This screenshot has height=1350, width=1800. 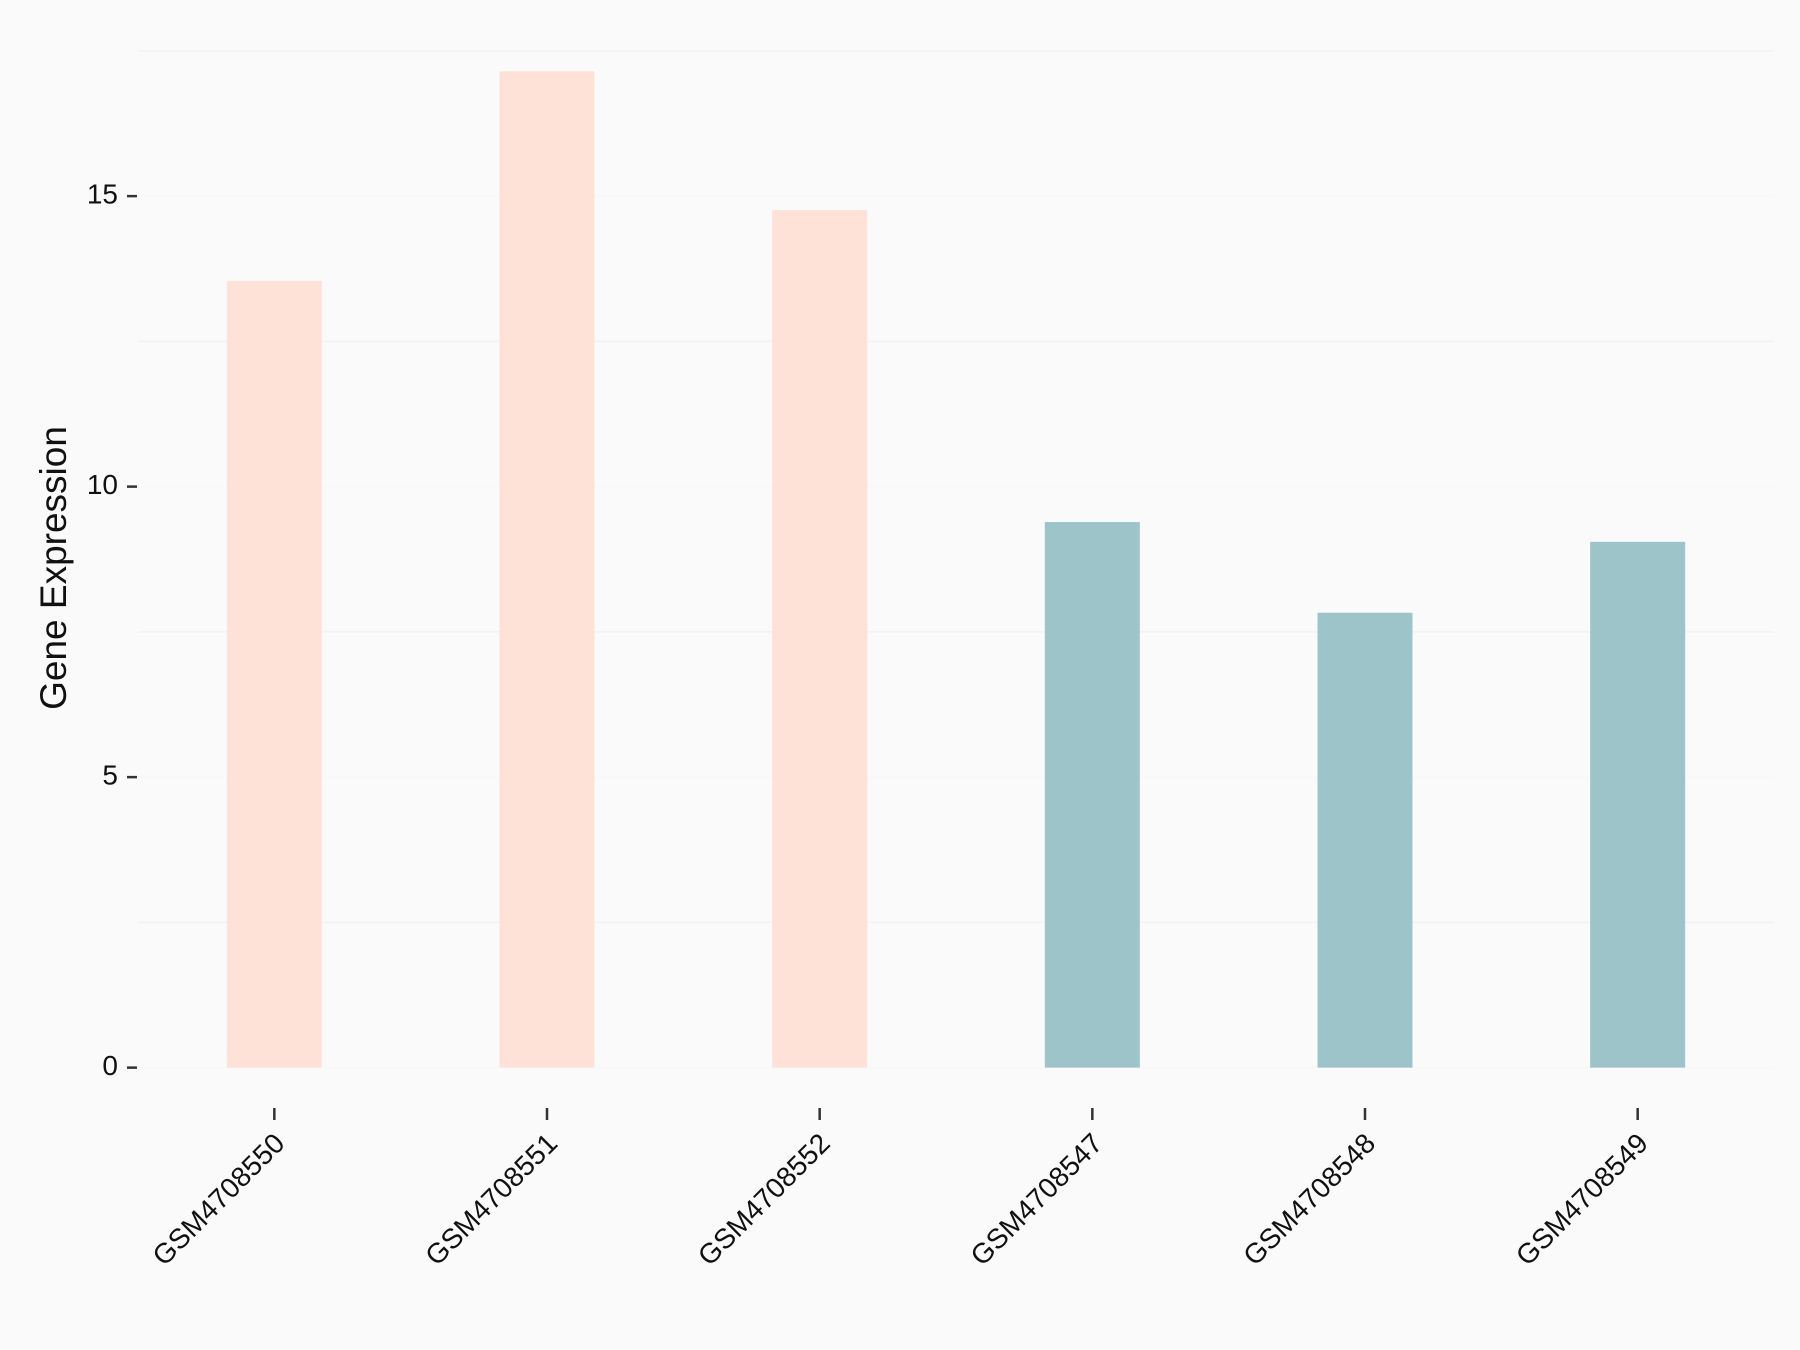 What do you see at coordinates (110, 775) in the screenshot?
I see `y-tick-label: 5` at bounding box center [110, 775].